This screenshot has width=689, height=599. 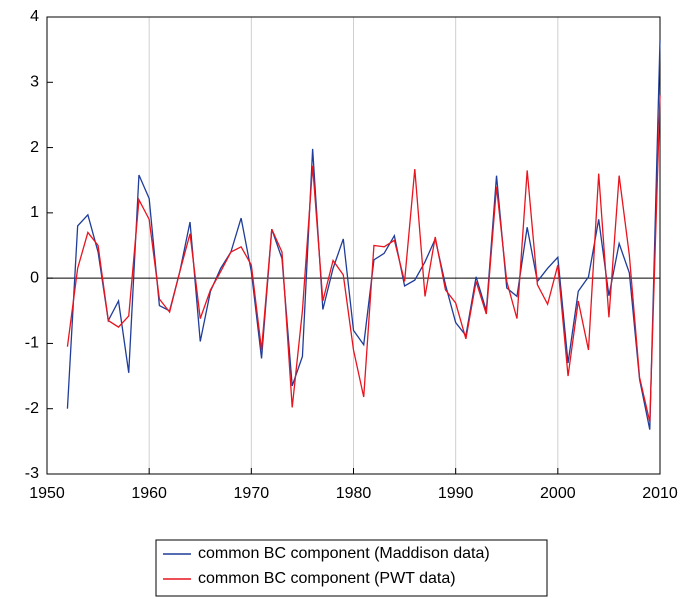 I want to click on x-tick-label: 1960, so click(x=149, y=493).